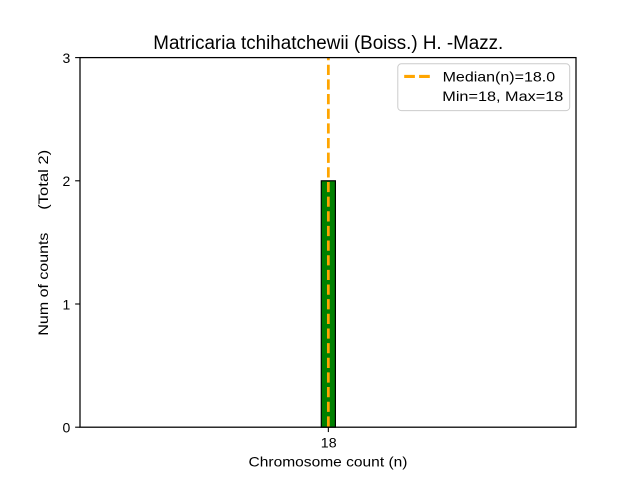 The height and width of the screenshot is (485, 640). Describe the element at coordinates (67, 305) in the screenshot. I see `svg-text: 1` at that location.